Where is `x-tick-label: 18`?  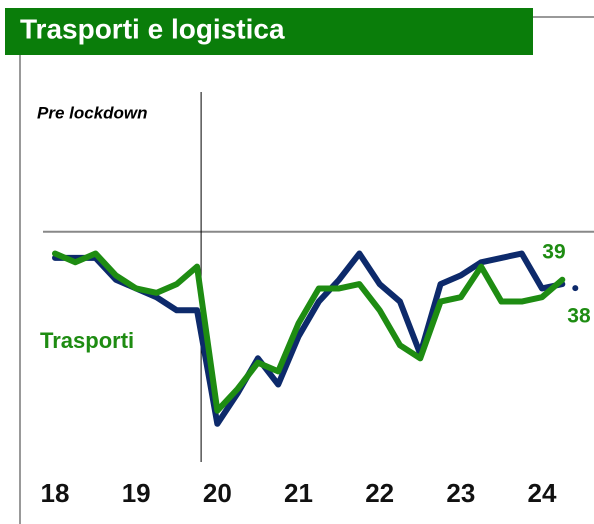 x-tick-label: 18 is located at coordinates (55, 493).